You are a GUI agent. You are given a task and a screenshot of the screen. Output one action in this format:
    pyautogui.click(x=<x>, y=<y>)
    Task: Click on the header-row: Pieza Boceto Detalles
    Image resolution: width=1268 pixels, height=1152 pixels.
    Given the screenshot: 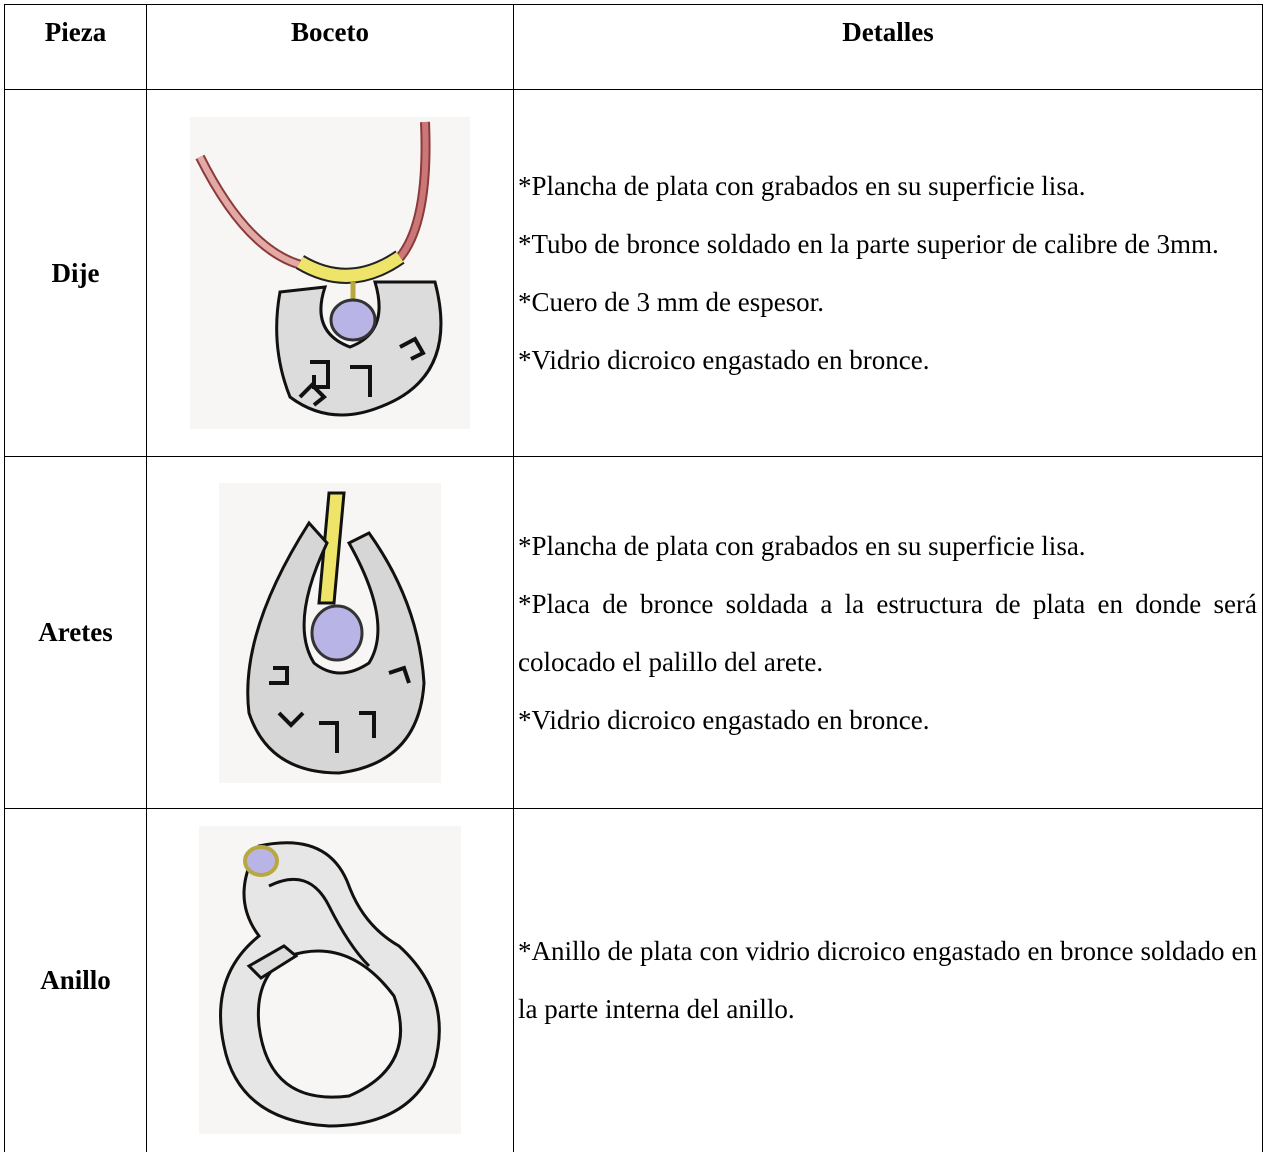 What is the action you would take?
    pyautogui.click(x=633, y=47)
    